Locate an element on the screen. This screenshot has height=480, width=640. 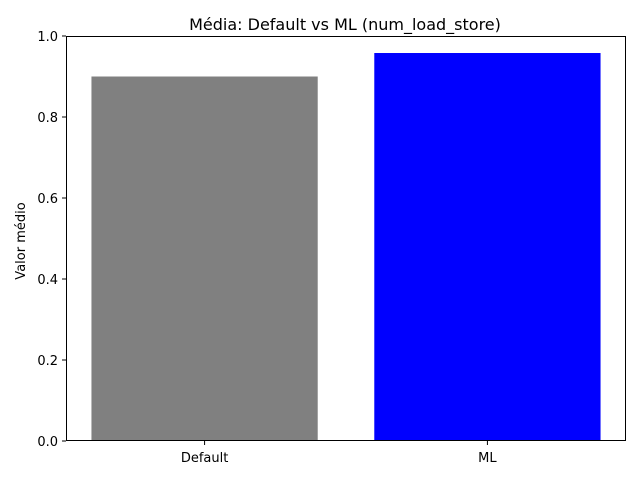
y-tick-label: 0.2 is located at coordinates (47, 361).